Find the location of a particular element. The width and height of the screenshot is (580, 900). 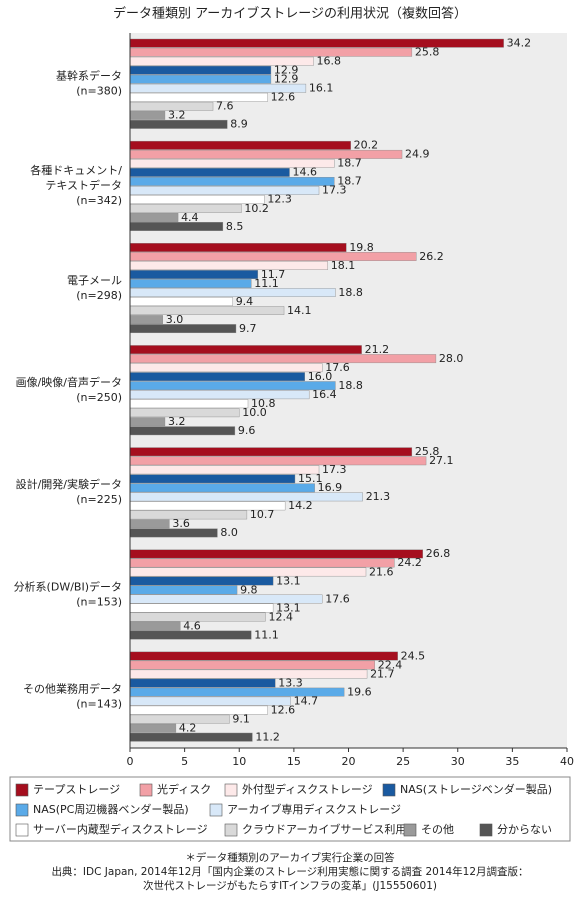

x-tick-label: 25 is located at coordinates (403, 761).